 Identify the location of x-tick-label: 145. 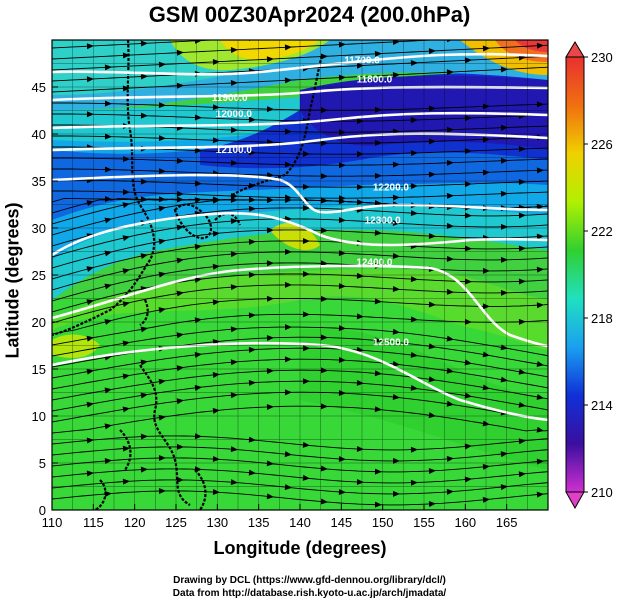
(341, 522).